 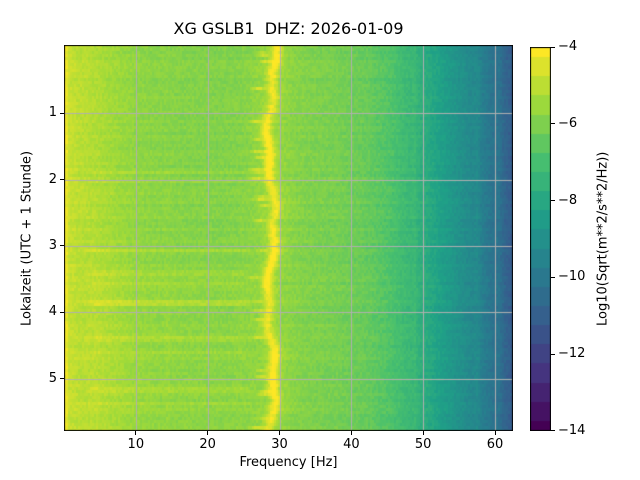 I want to click on chart-title: XG GSLB1 DHZ: 2026-01-09, so click(x=288, y=28).